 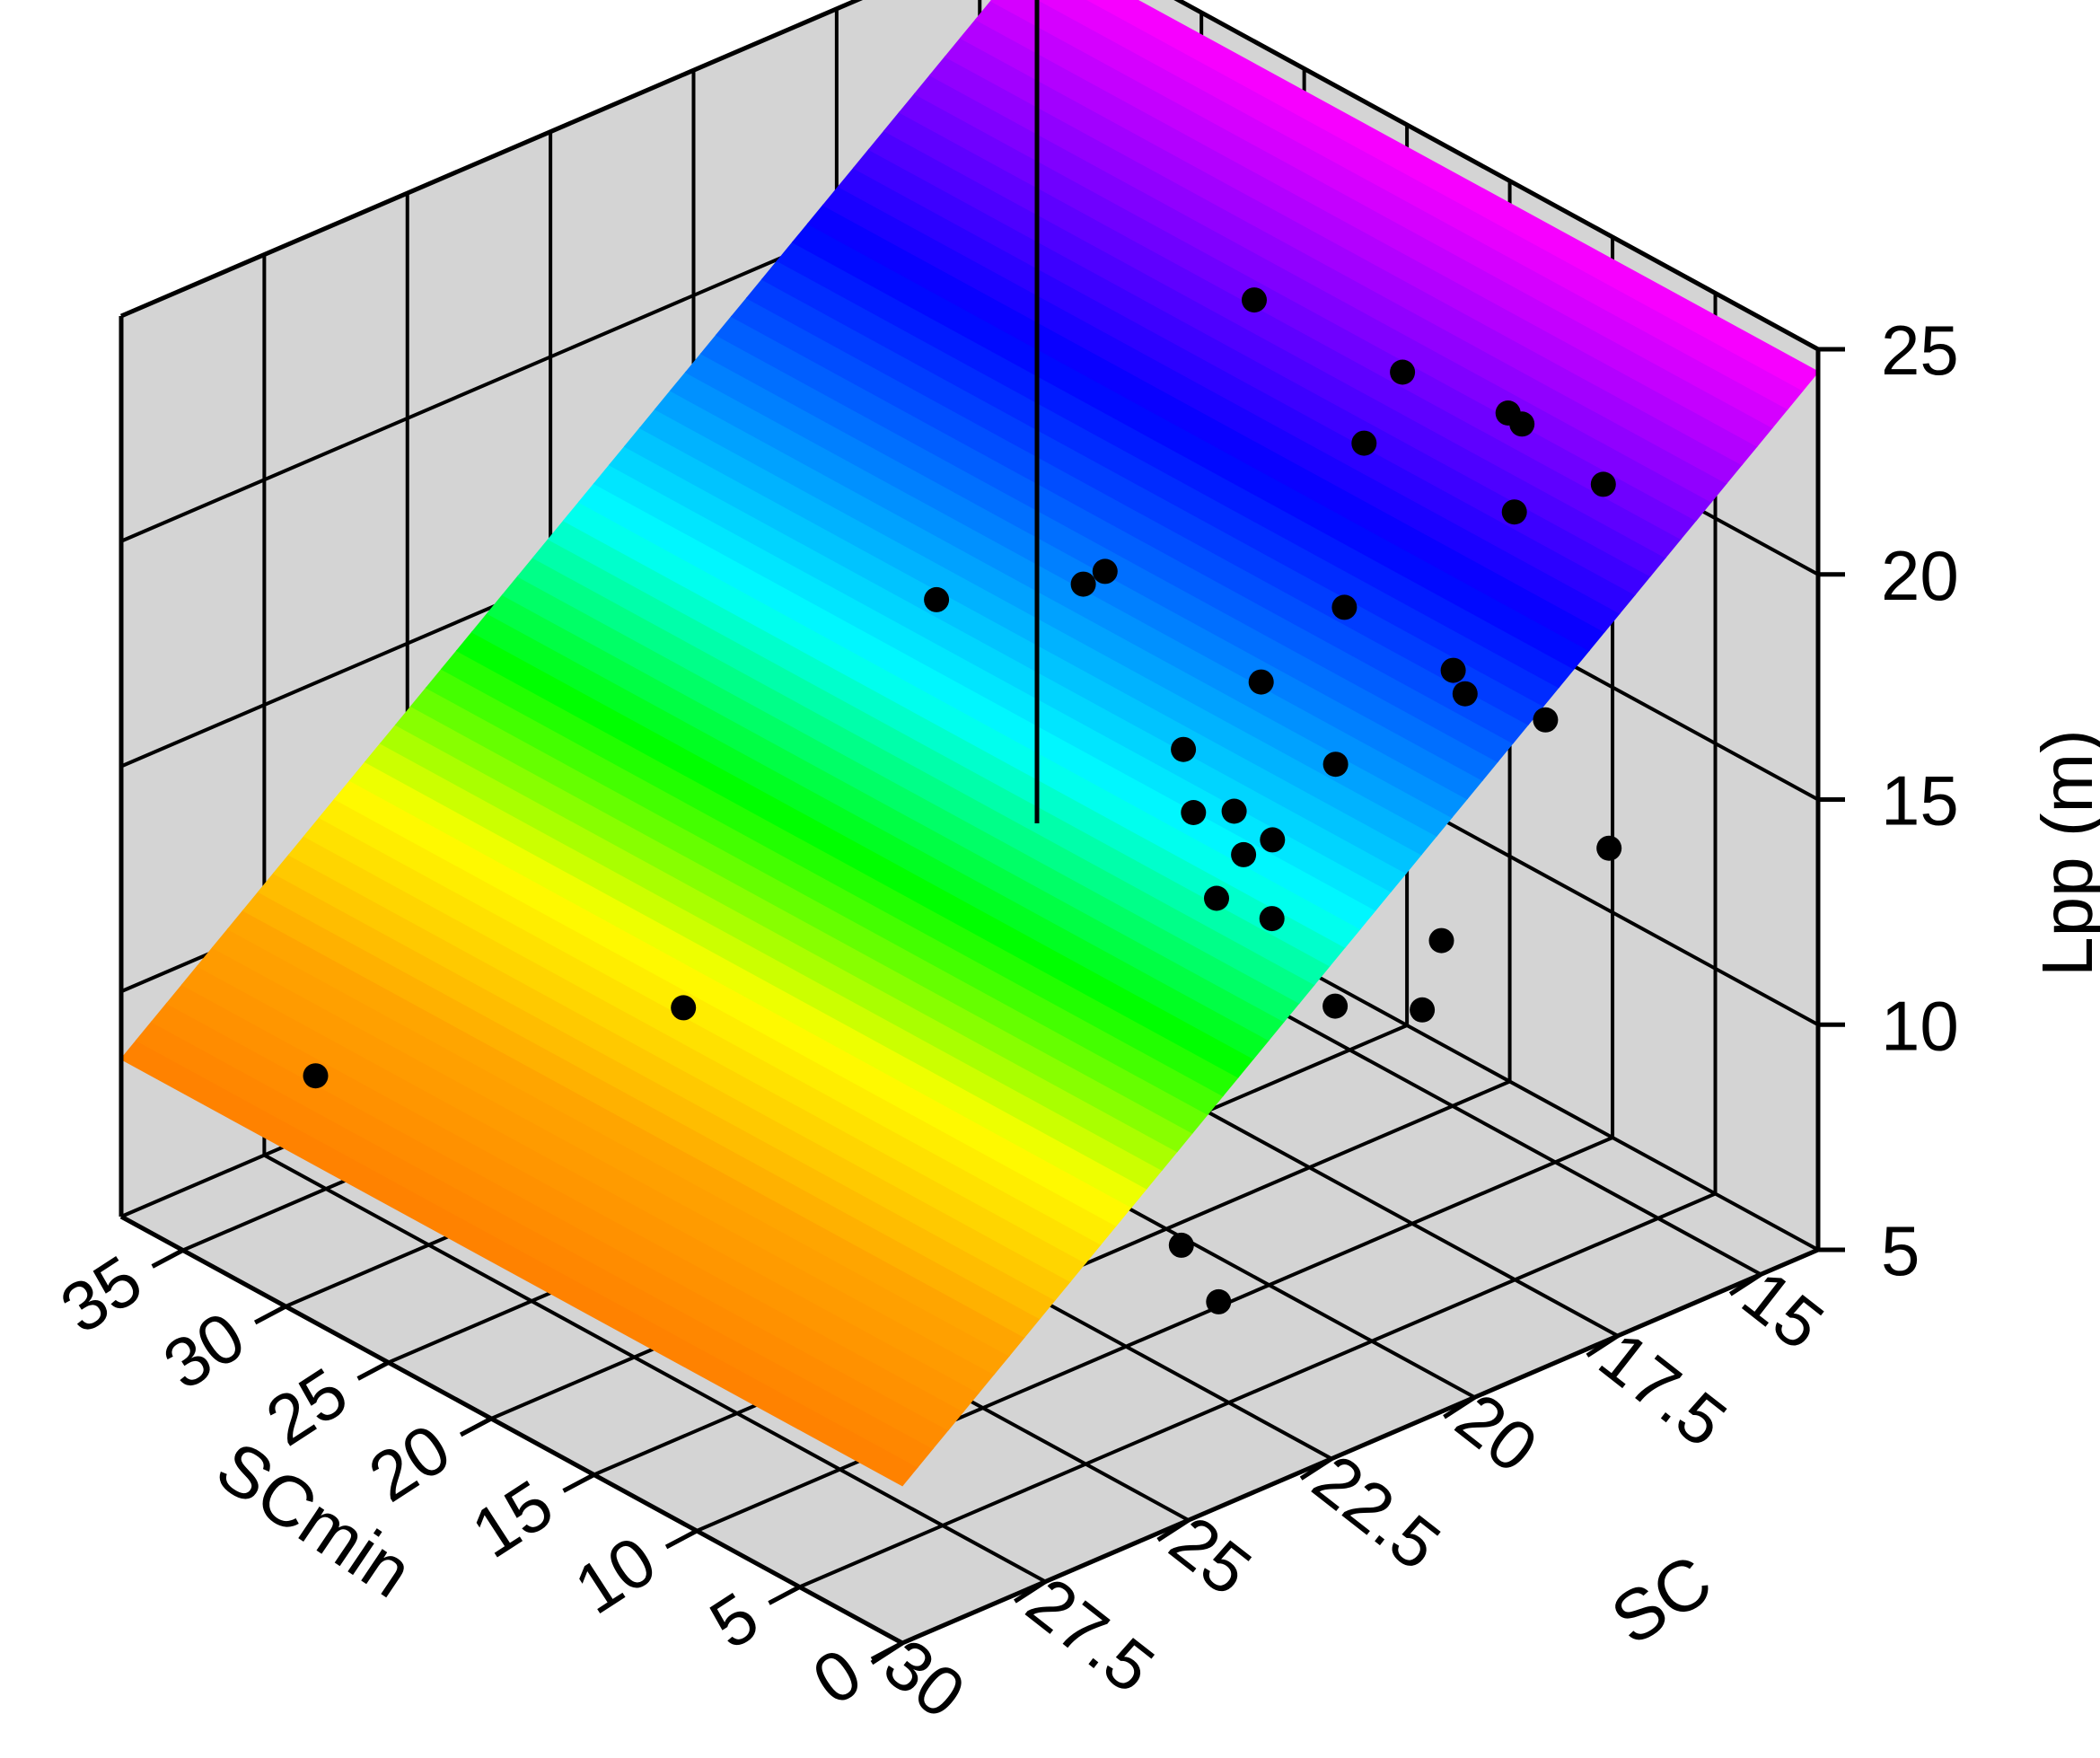 I want to click on z-tick-label: 20, so click(x=1920, y=575).